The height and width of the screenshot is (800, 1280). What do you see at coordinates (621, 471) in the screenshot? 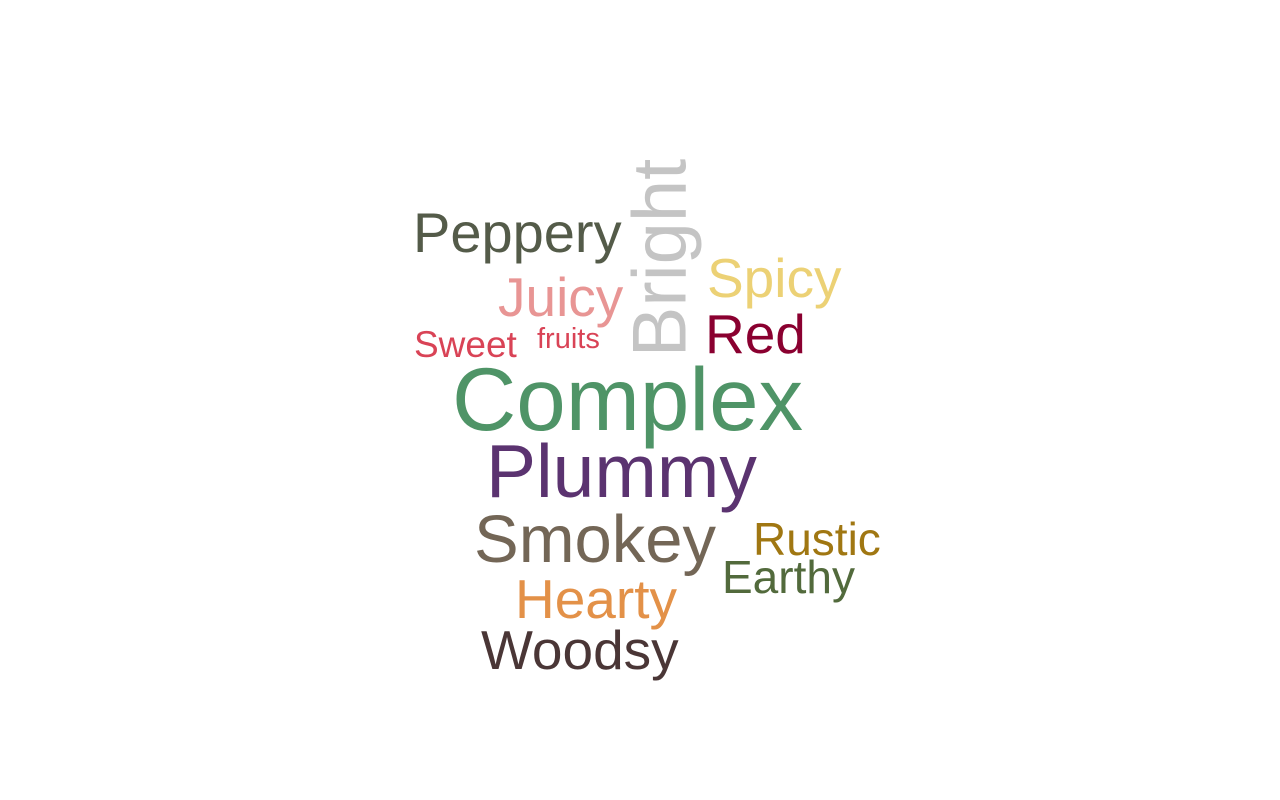
I see `word-plummy: Plummy` at bounding box center [621, 471].